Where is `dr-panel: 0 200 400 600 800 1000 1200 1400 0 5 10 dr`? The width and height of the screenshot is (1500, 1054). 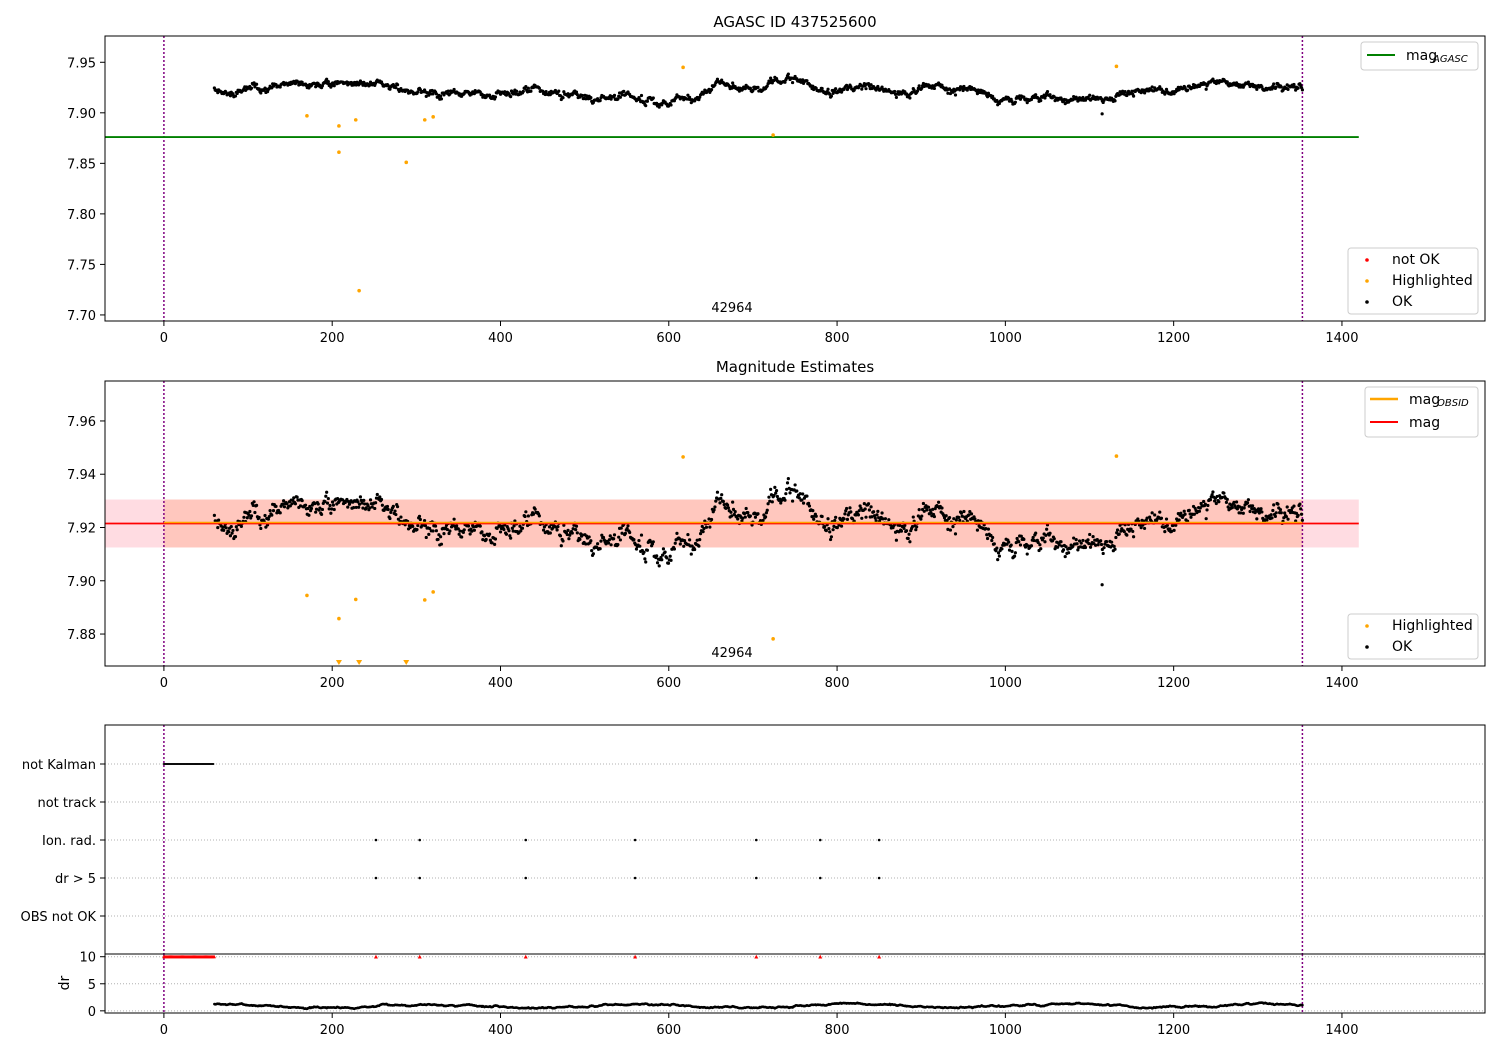
dr-panel: 0 200 400 600 800 1000 1200 1400 0 5 10 dr is located at coordinates (771, 994).